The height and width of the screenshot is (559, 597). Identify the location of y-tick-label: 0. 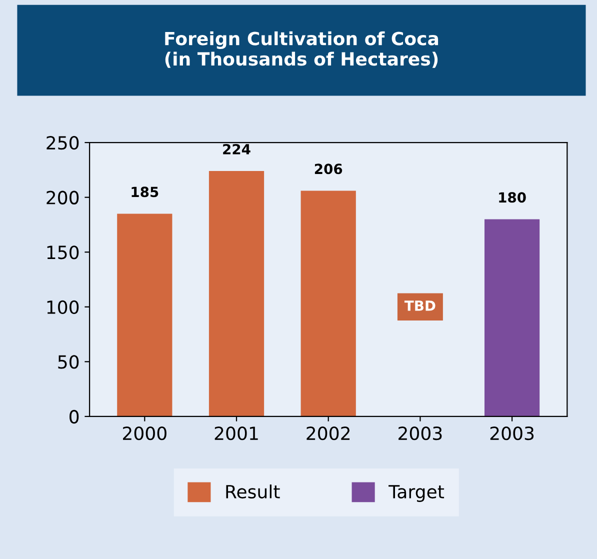
(74, 417).